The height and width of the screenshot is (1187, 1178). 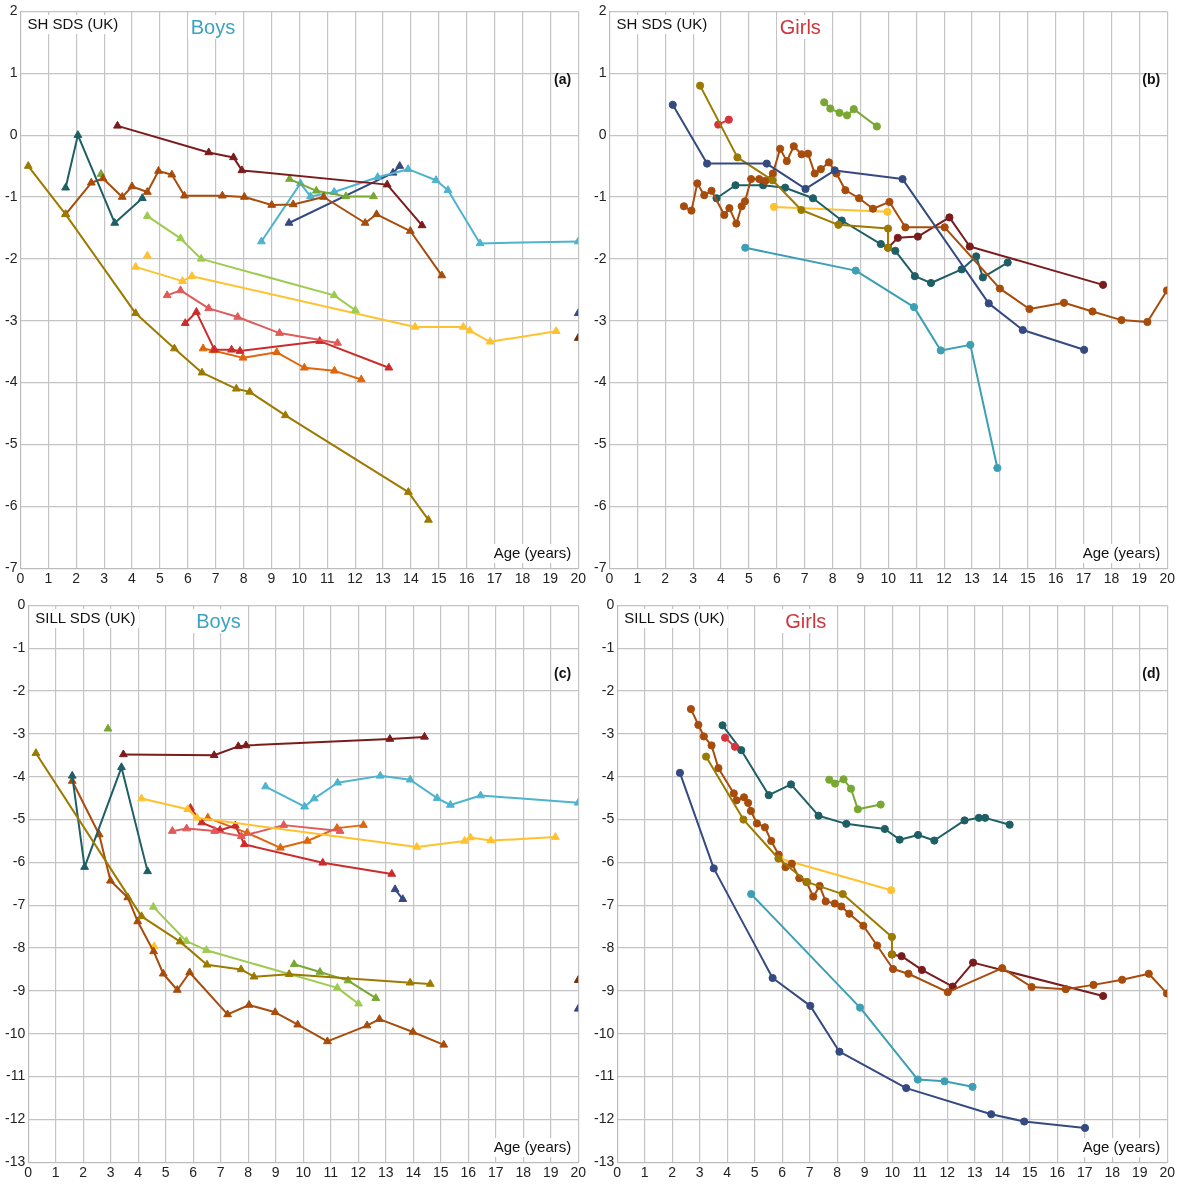 I want to click on y-tick-label: 2, so click(x=602, y=10).